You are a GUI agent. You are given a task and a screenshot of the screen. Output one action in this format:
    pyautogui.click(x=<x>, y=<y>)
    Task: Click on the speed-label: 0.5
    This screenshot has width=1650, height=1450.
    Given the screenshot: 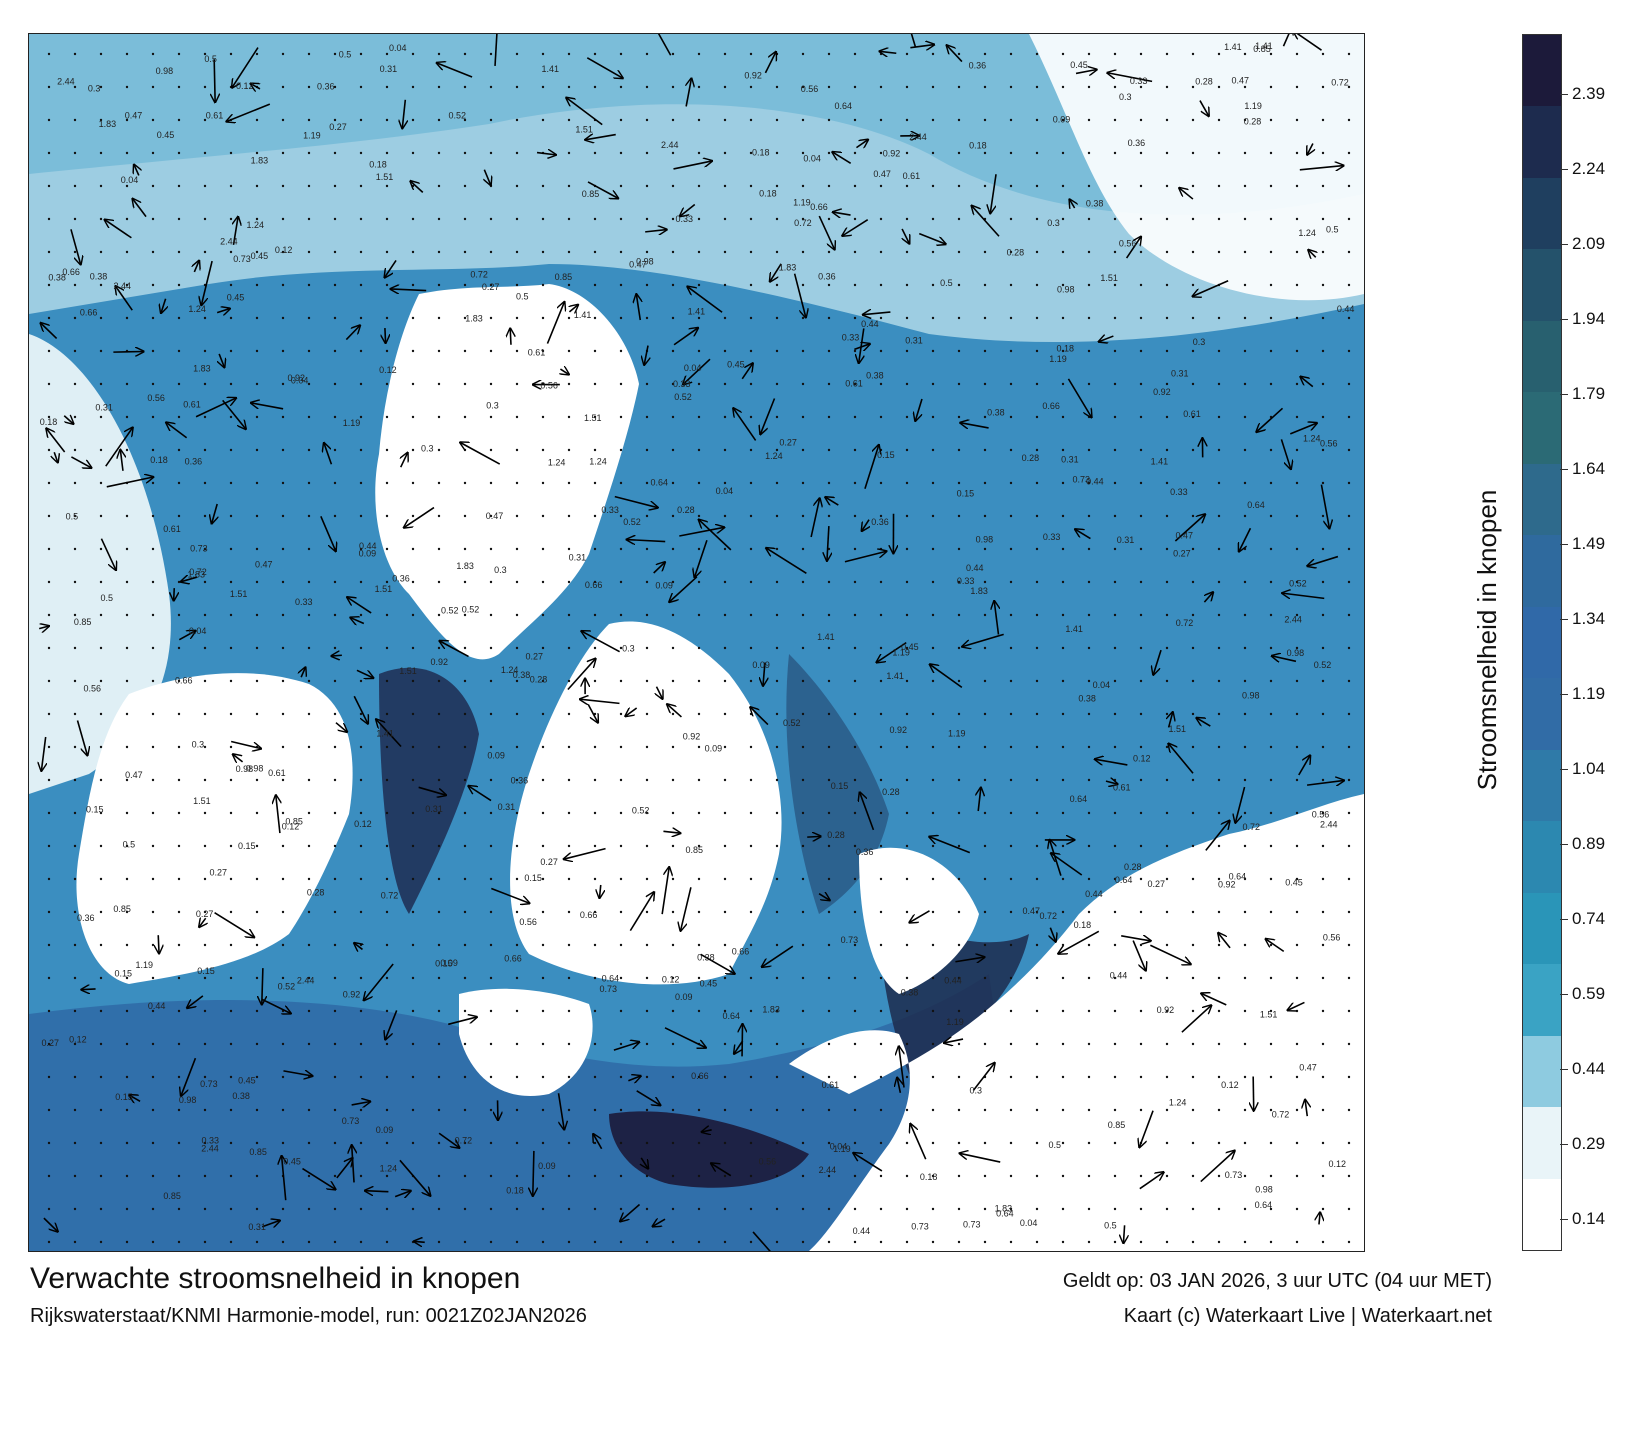 What is the action you would take?
    pyautogui.click(x=1110, y=1225)
    